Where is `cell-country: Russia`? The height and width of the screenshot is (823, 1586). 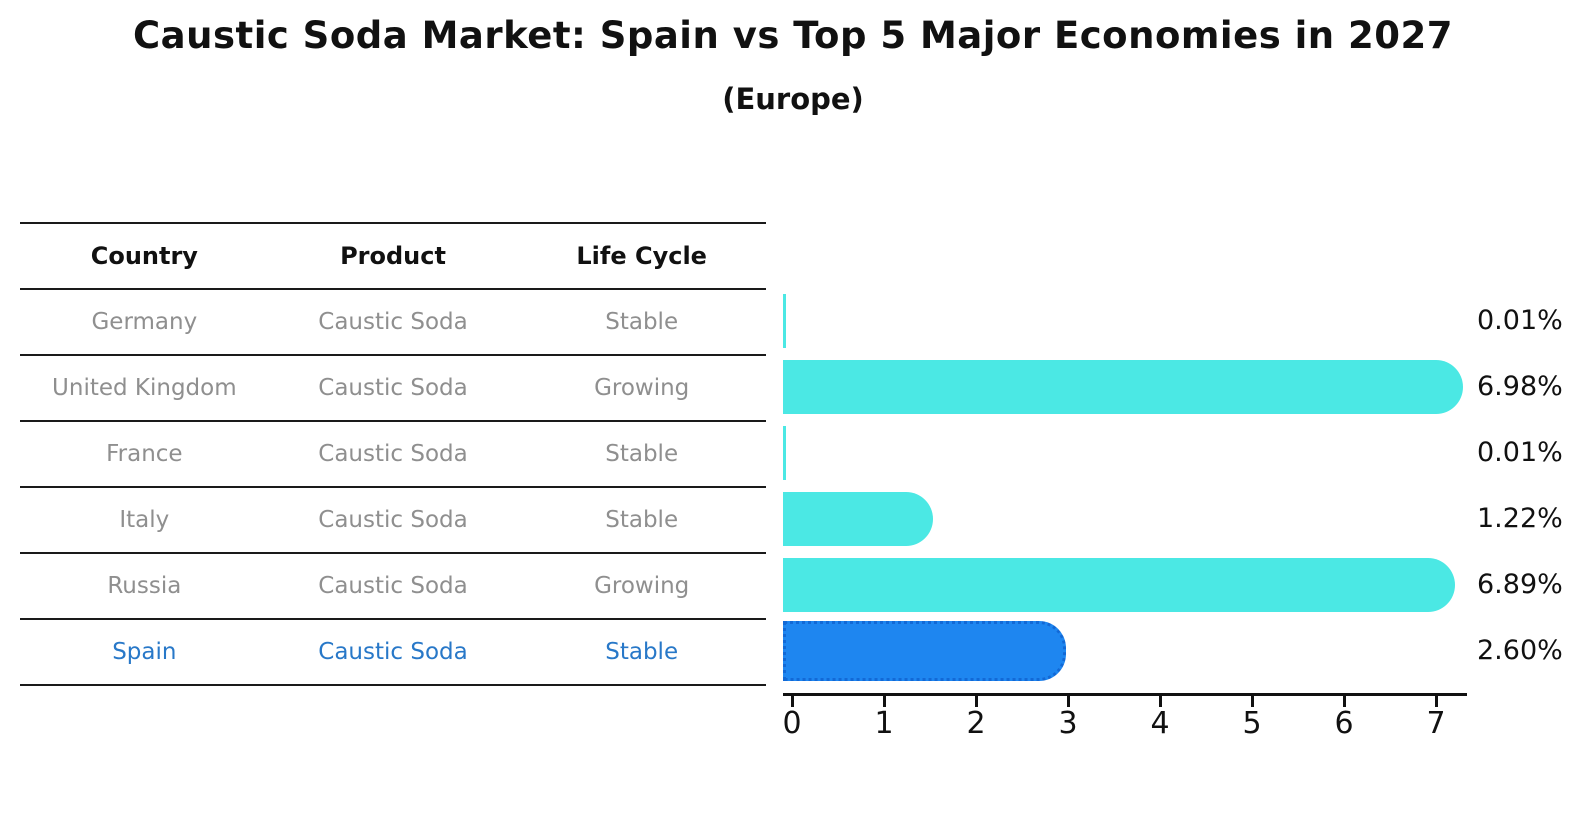
cell-country: Russia is located at coordinates (144, 586).